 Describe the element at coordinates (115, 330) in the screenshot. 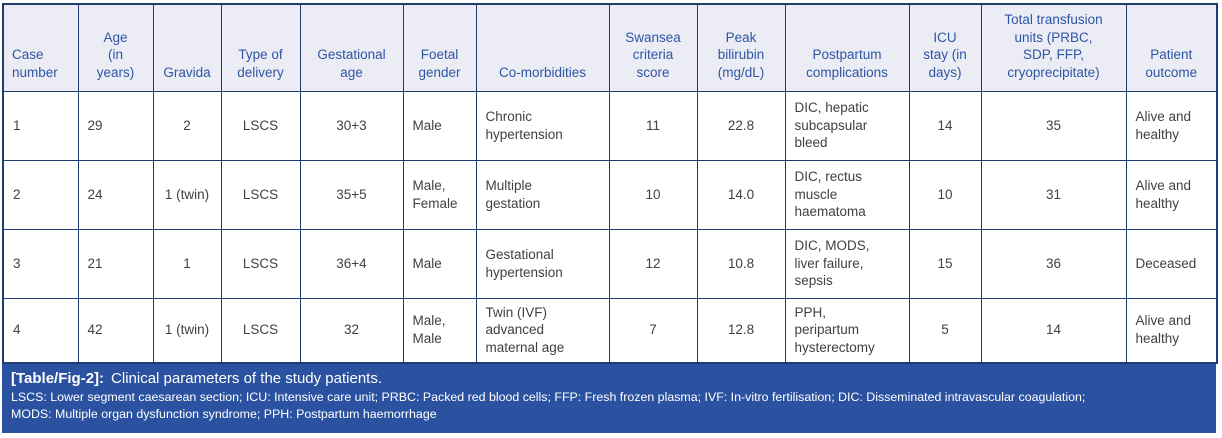

I see `cell-age: 42` at that location.